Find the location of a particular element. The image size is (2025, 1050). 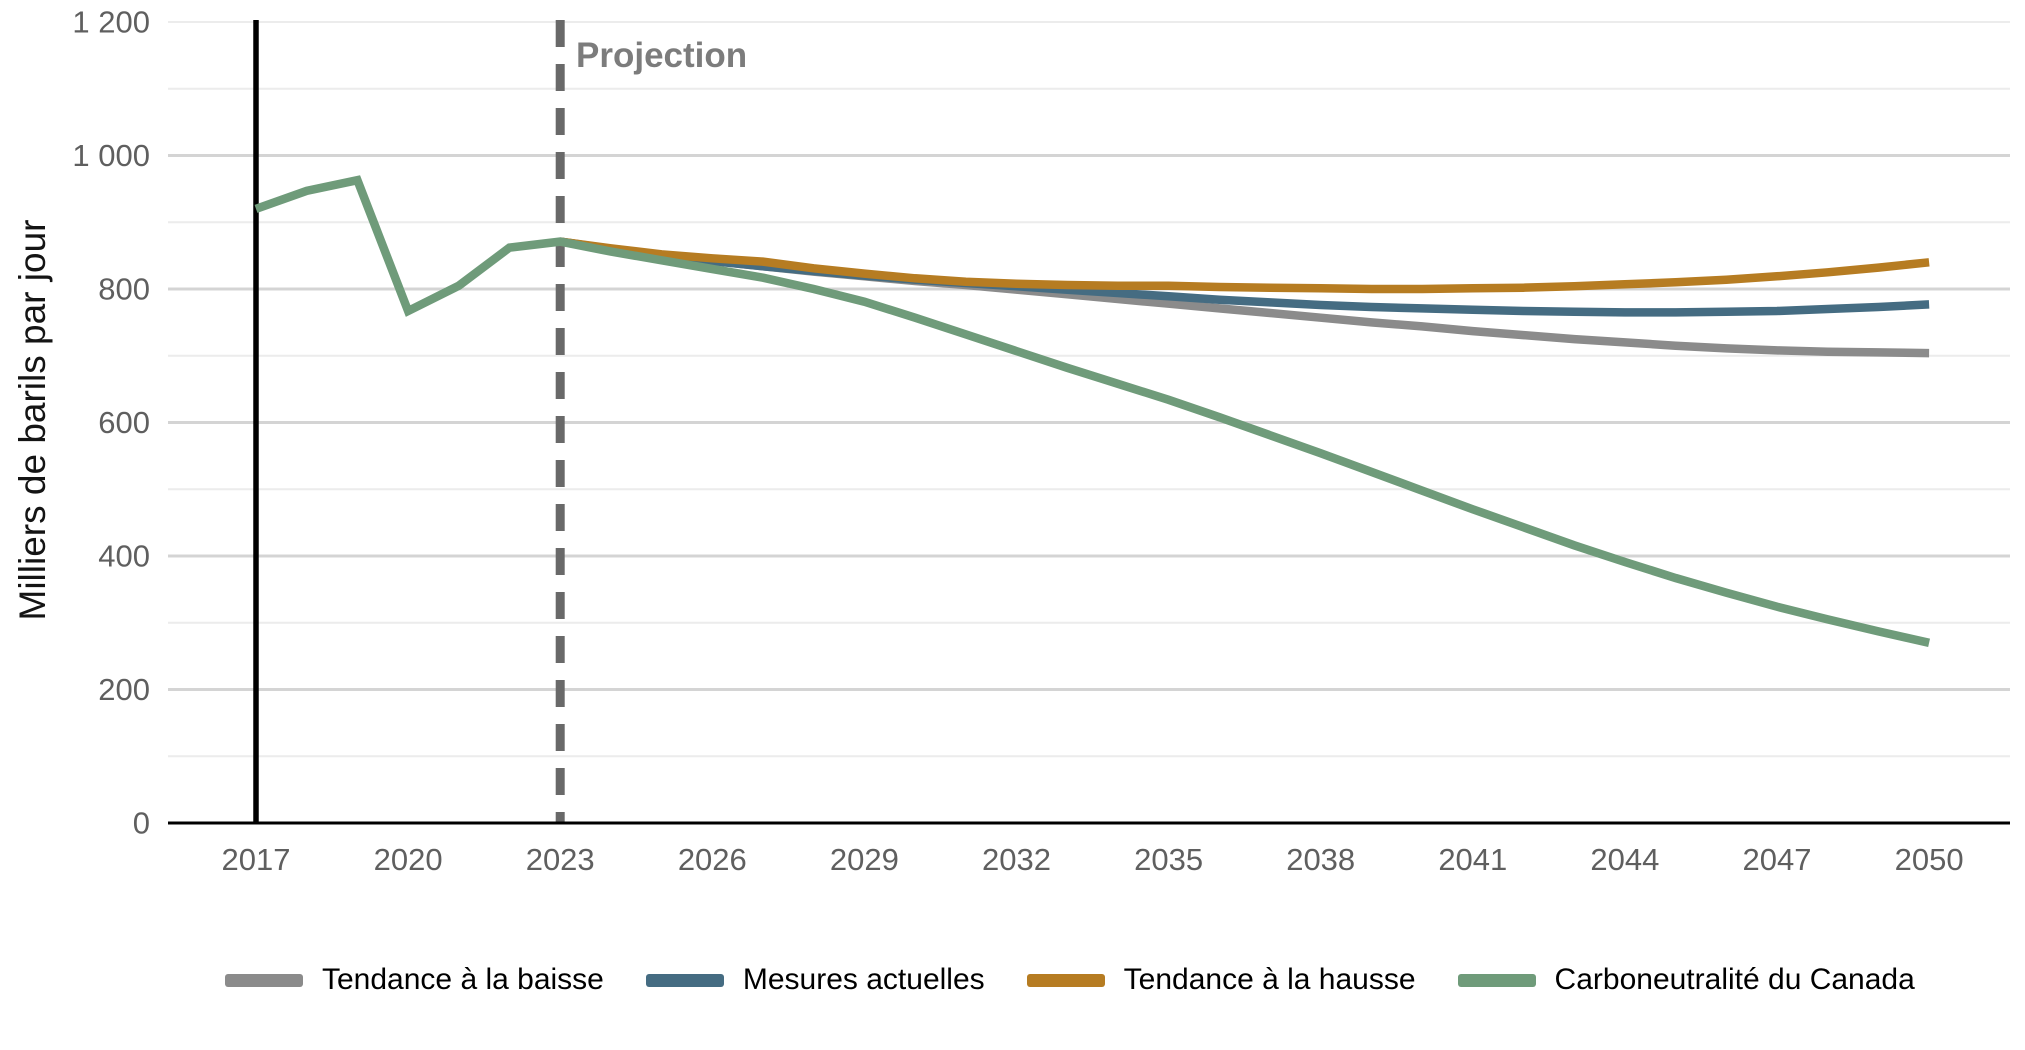

y-tick-label: 0 is located at coordinates (141, 823).